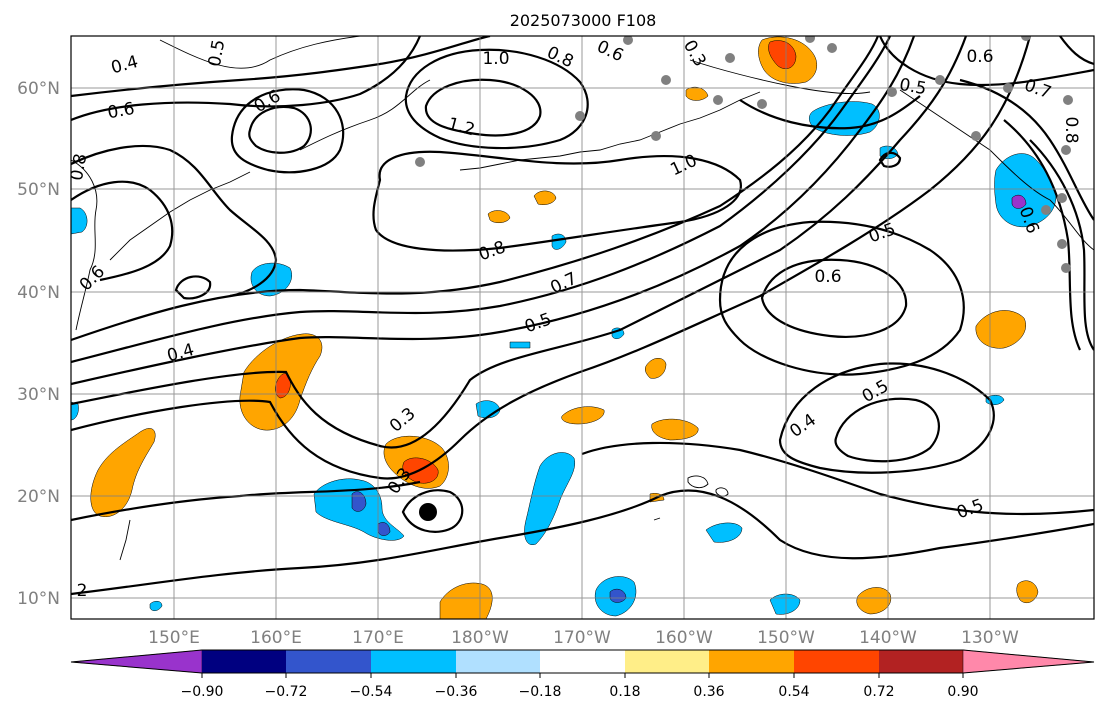 The image size is (1105, 712). I want to click on colorbar-tick-marks, so click(582, 675).